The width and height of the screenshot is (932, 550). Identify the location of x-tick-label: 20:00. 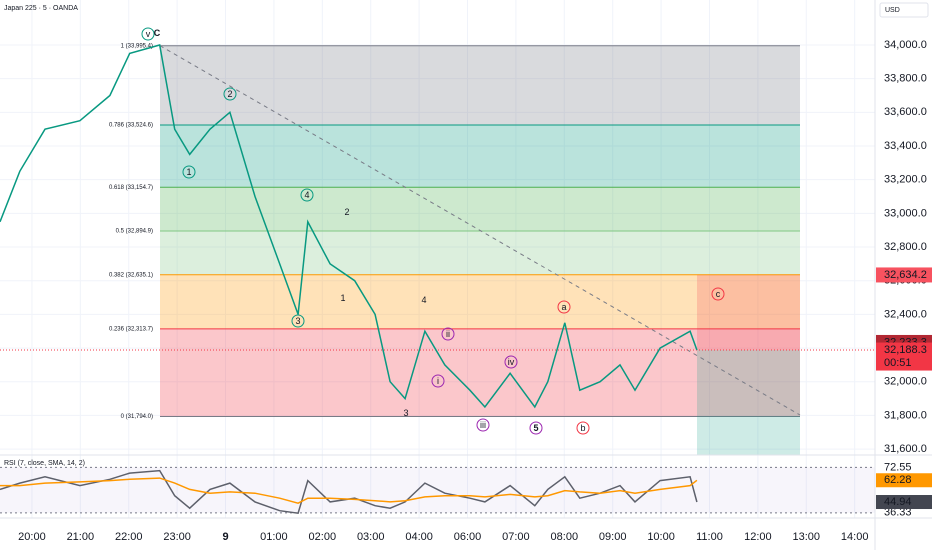
(32, 537).